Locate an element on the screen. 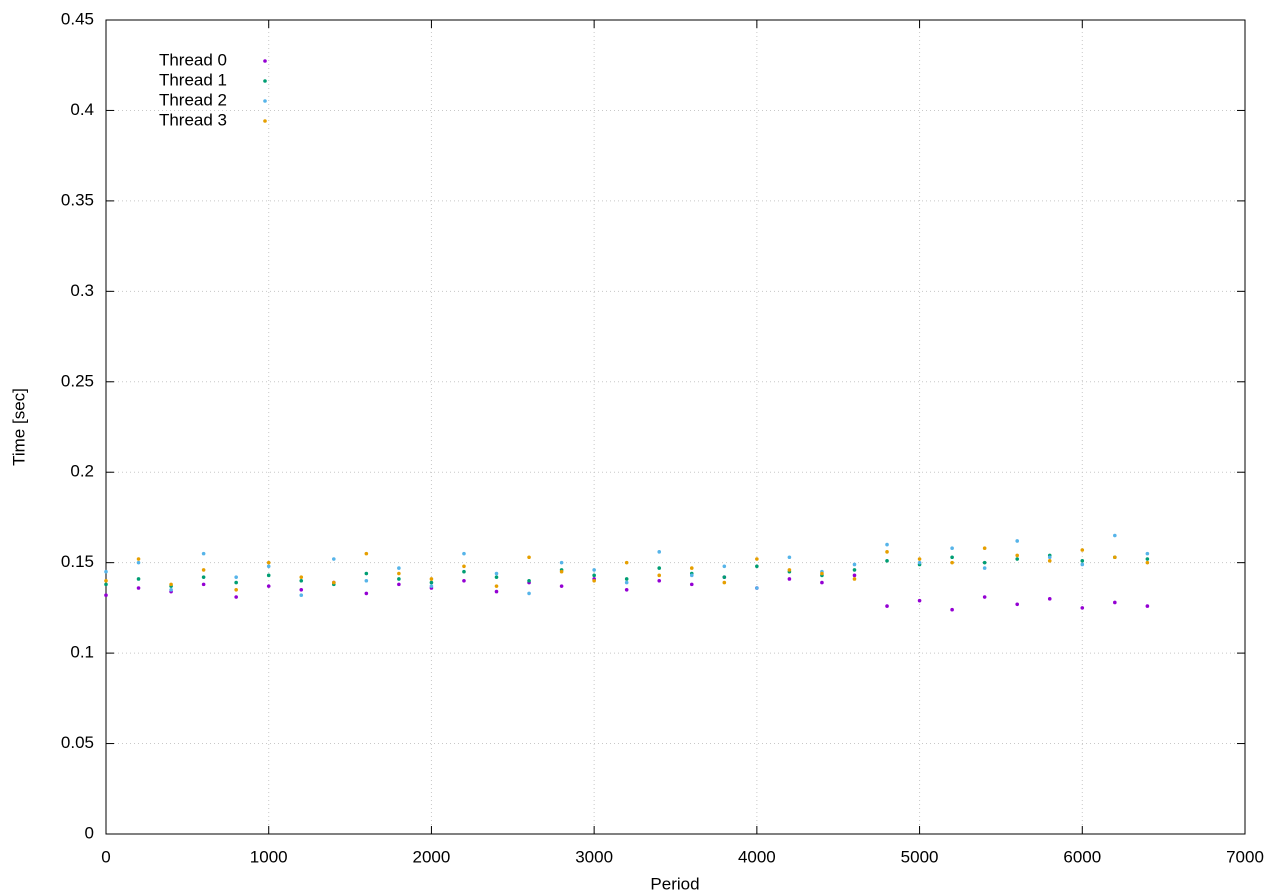  x-tick-label: 4000 is located at coordinates (757, 856).